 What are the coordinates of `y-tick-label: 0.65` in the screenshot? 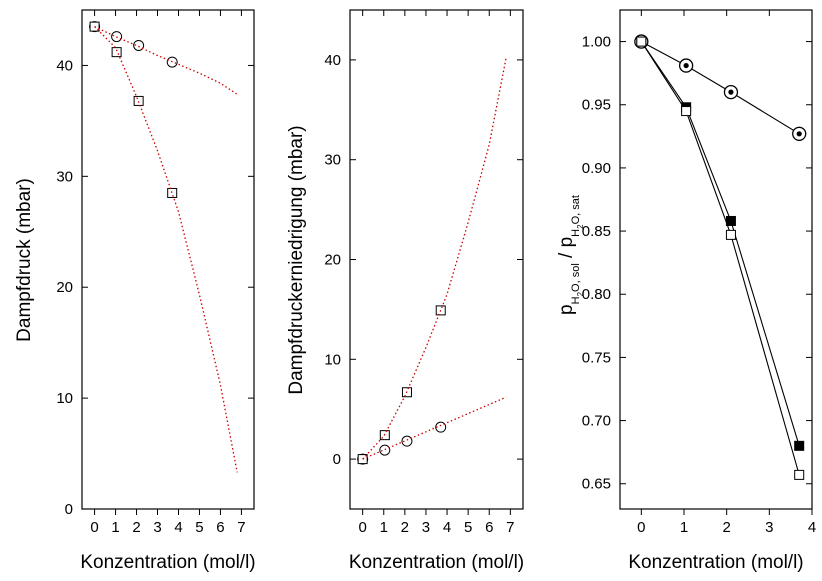 It's located at (596, 484).